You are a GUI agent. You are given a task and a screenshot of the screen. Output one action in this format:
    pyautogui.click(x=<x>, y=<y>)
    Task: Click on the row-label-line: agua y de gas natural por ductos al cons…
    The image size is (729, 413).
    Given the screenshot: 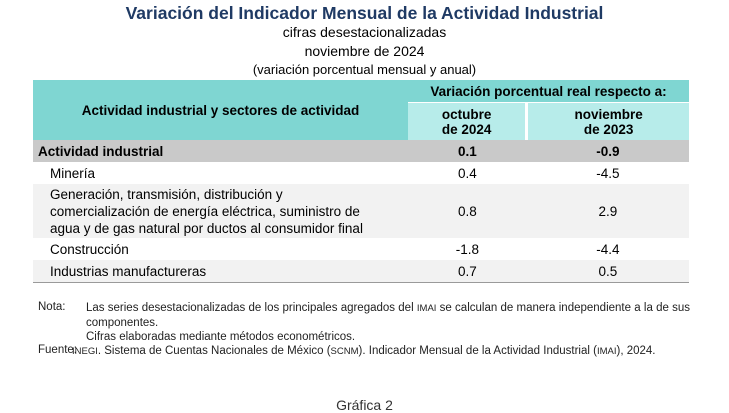 What is the action you would take?
    pyautogui.click(x=206, y=228)
    